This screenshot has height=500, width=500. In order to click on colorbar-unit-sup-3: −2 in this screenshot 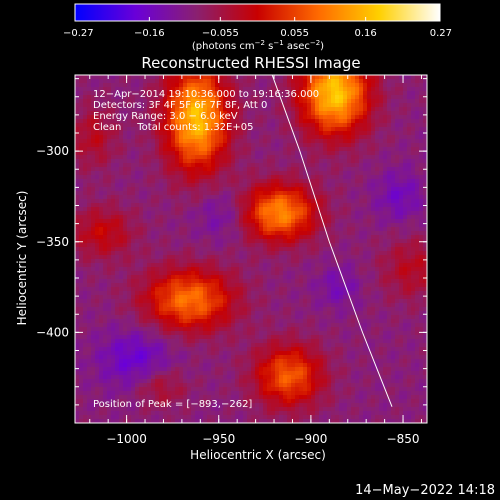, I will do `click(315, 43)`.